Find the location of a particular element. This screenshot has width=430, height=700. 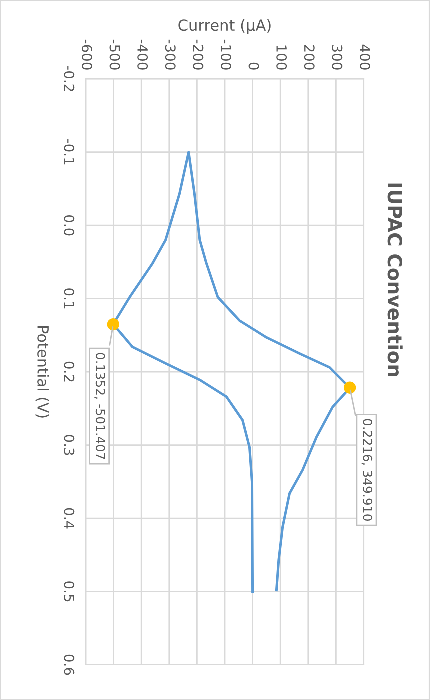

y-tick-label: 0.4 is located at coordinates (69, 518).